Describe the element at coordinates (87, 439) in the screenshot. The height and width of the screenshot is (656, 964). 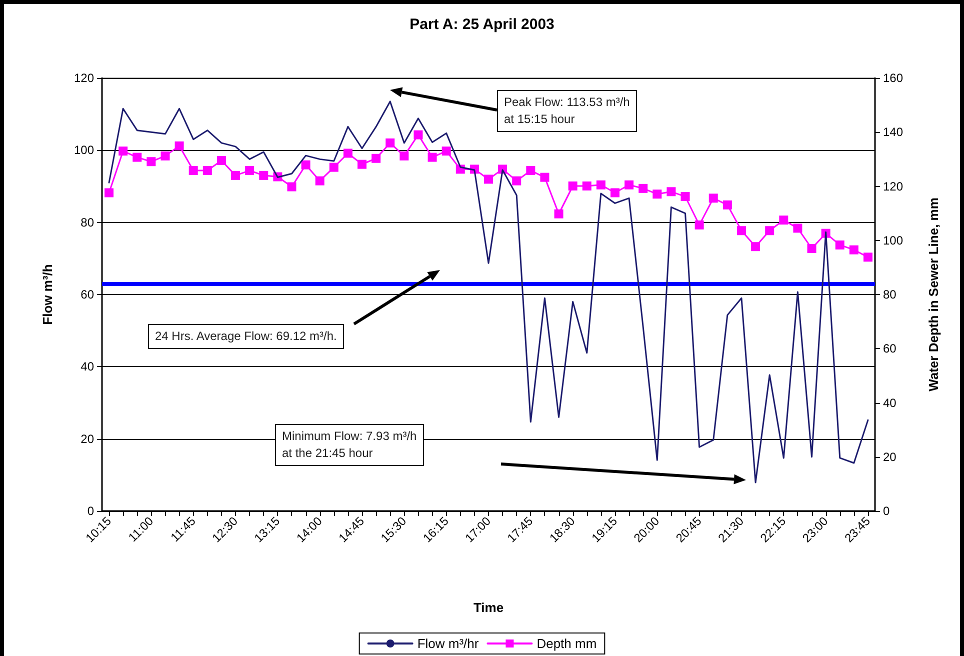
I see `y-tick-label: 20` at that location.